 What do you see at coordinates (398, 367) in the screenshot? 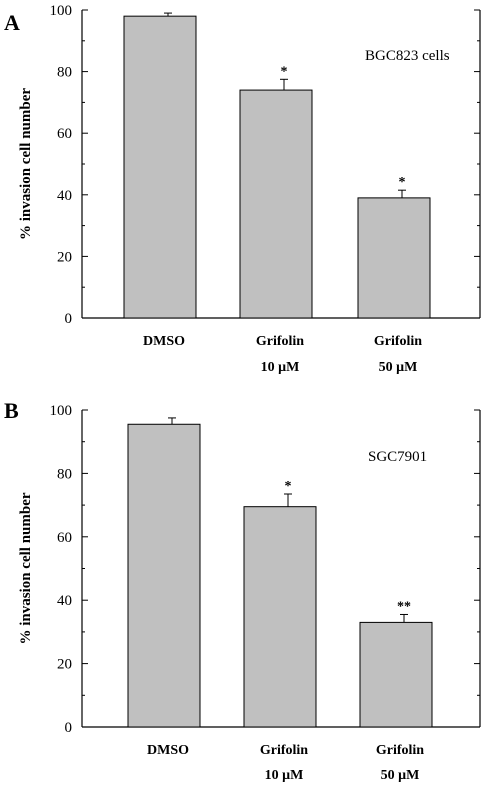
I see `panel-a-category-sublabel: 50 μM` at bounding box center [398, 367].